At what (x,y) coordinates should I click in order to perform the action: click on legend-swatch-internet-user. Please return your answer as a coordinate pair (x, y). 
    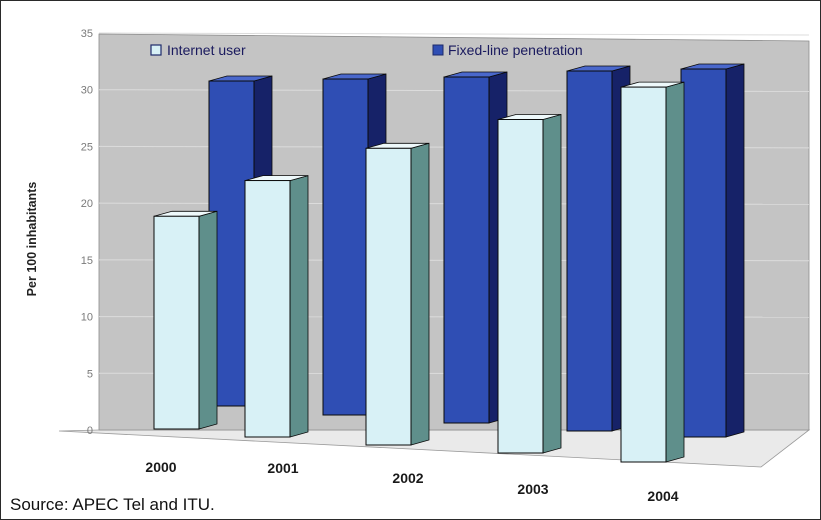
    Looking at the image, I should click on (156, 50).